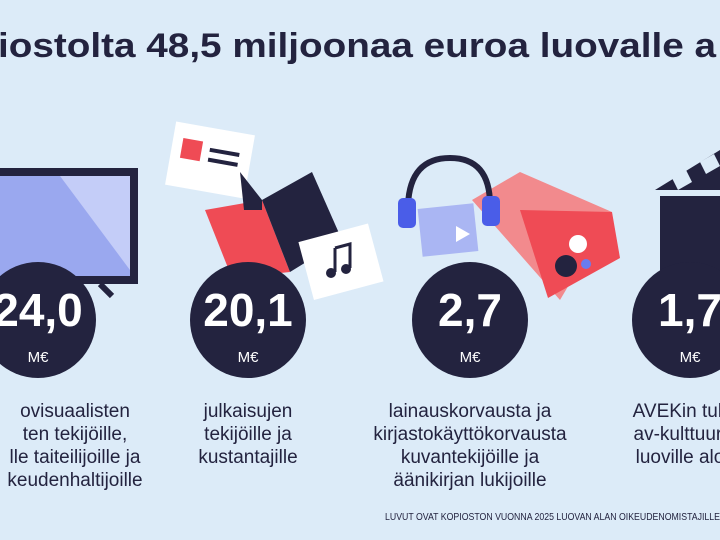  What do you see at coordinates (248, 434) in the screenshot?
I see `description-line: tekijöille ja` at bounding box center [248, 434].